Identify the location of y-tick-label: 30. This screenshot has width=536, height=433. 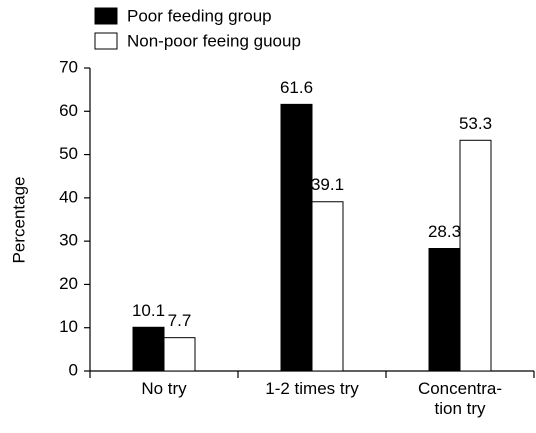
(68, 240).